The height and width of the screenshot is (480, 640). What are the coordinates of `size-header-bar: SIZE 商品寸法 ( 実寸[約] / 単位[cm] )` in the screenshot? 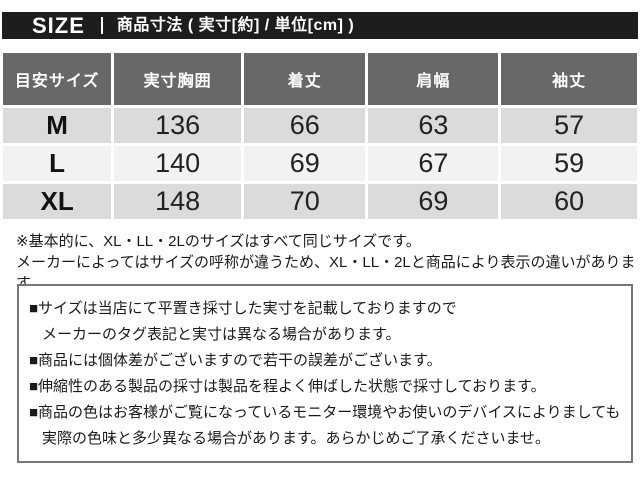 It's located at (320, 25).